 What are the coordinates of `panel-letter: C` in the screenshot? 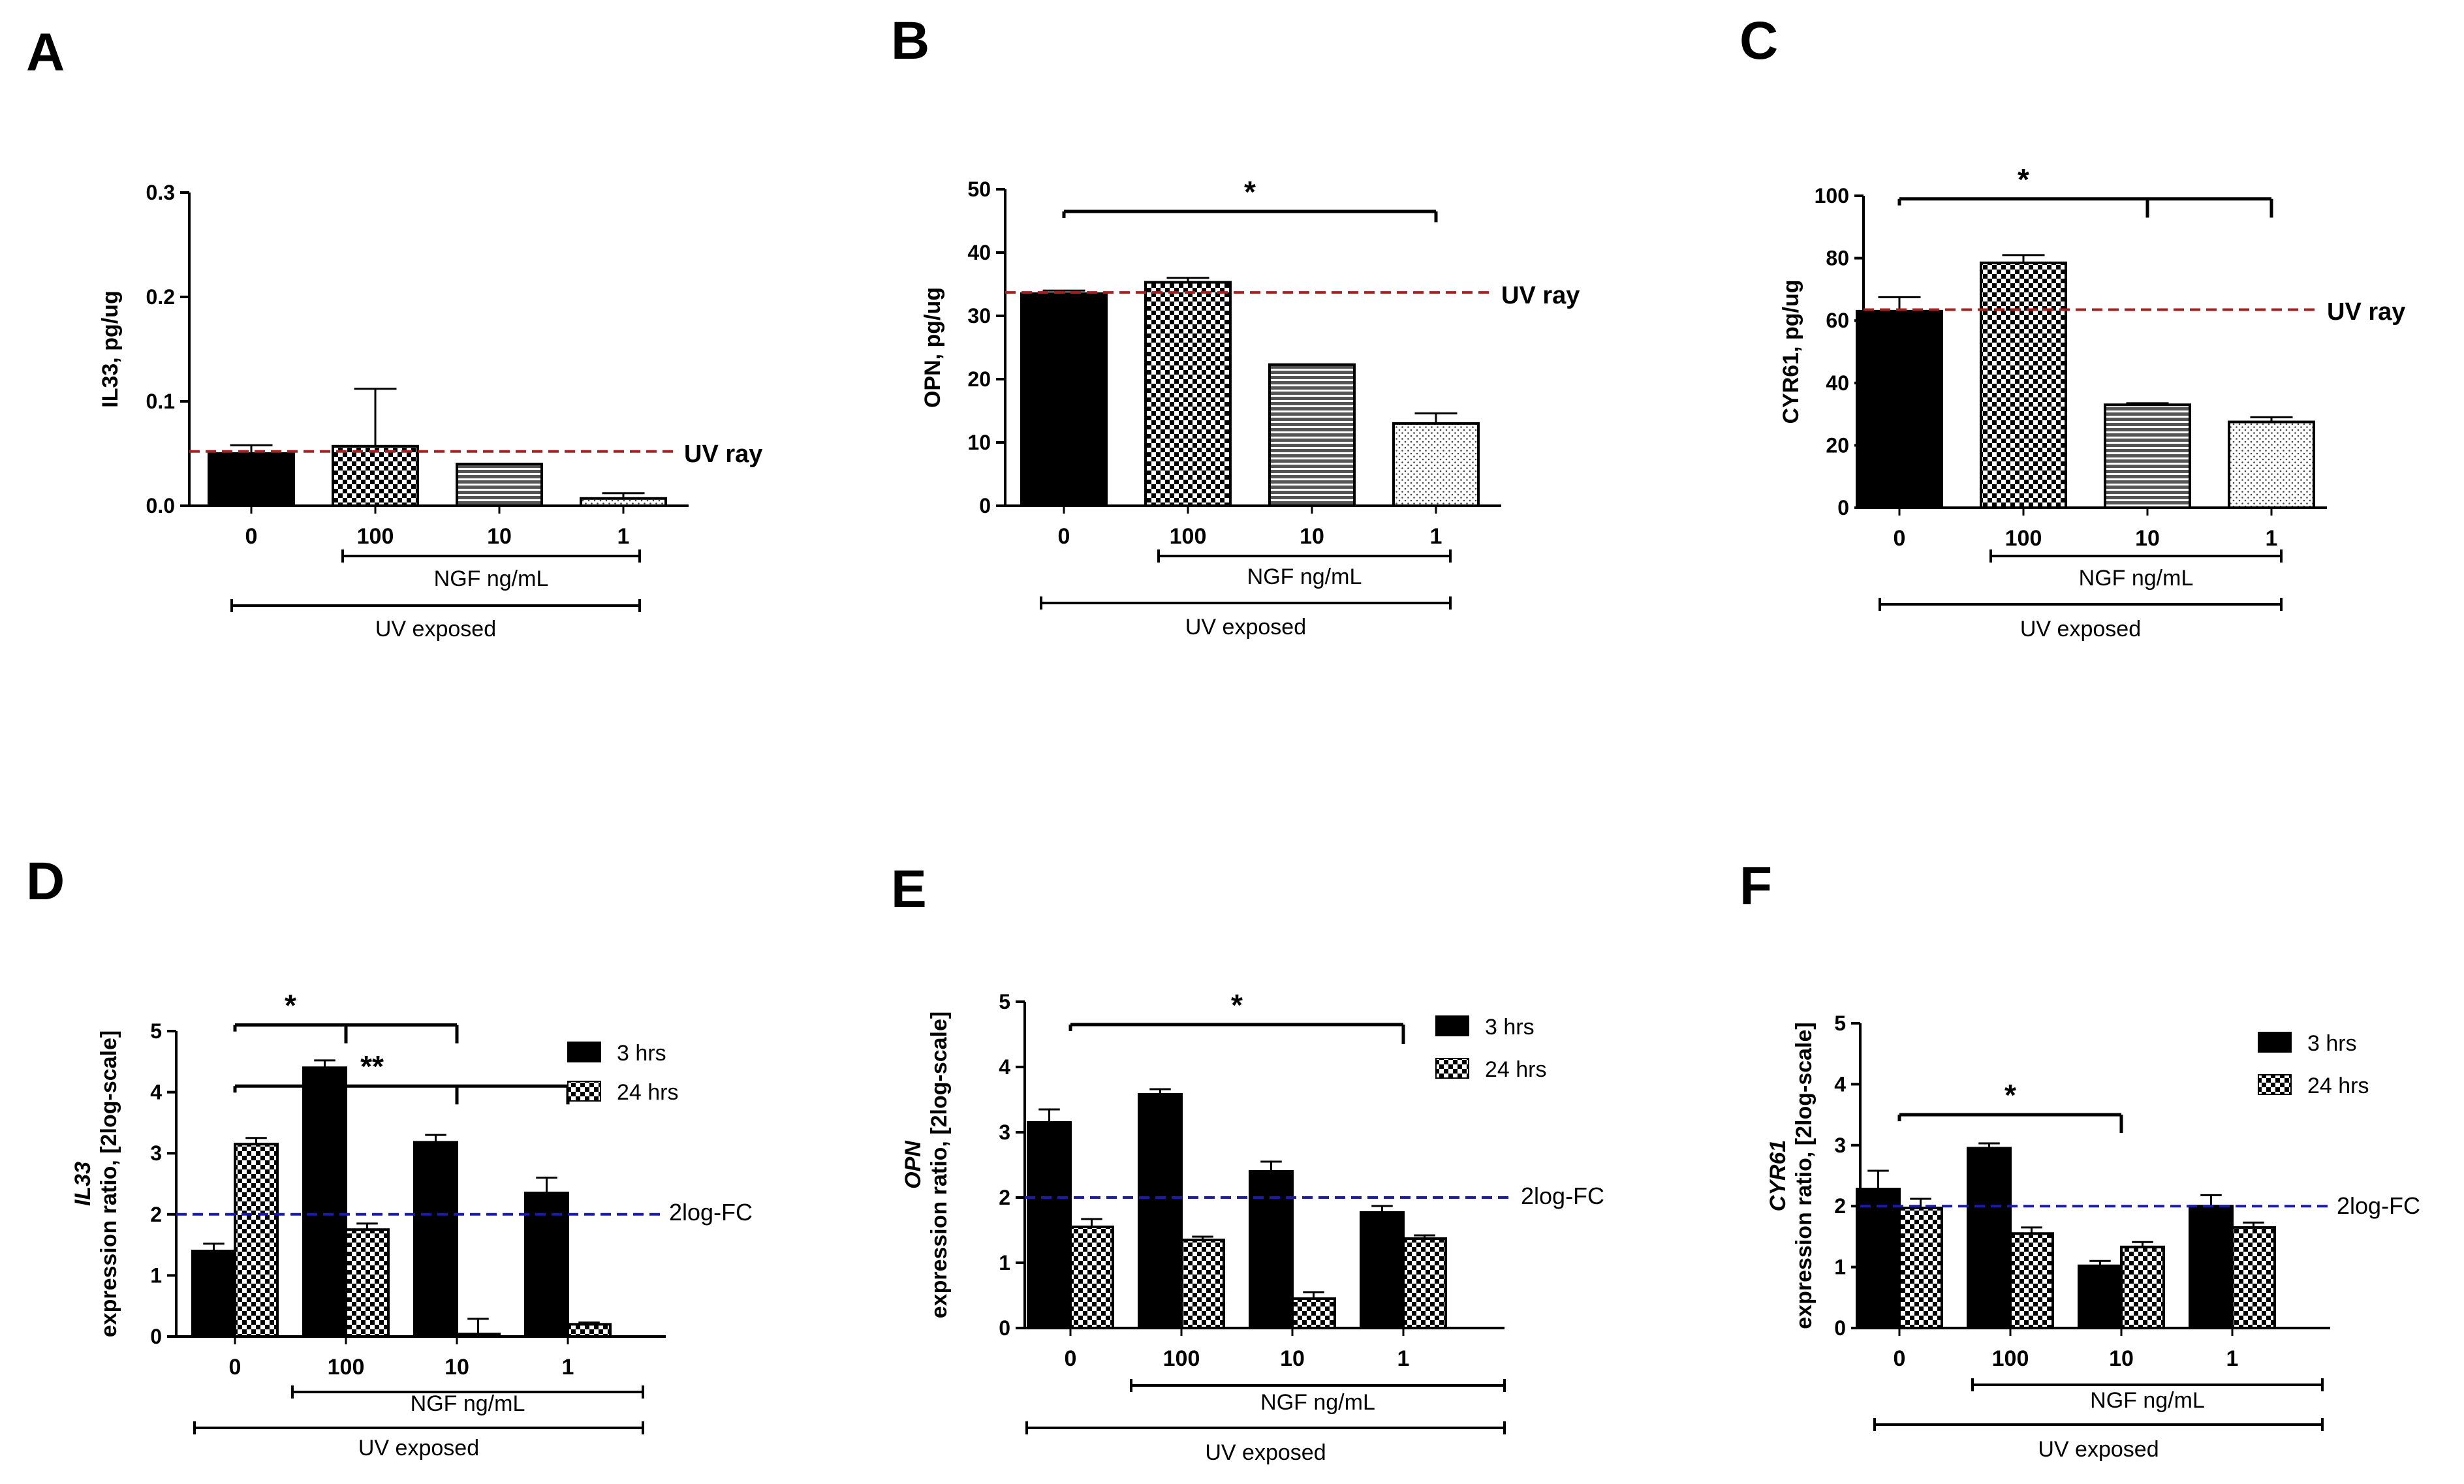 It's located at (1758, 40).